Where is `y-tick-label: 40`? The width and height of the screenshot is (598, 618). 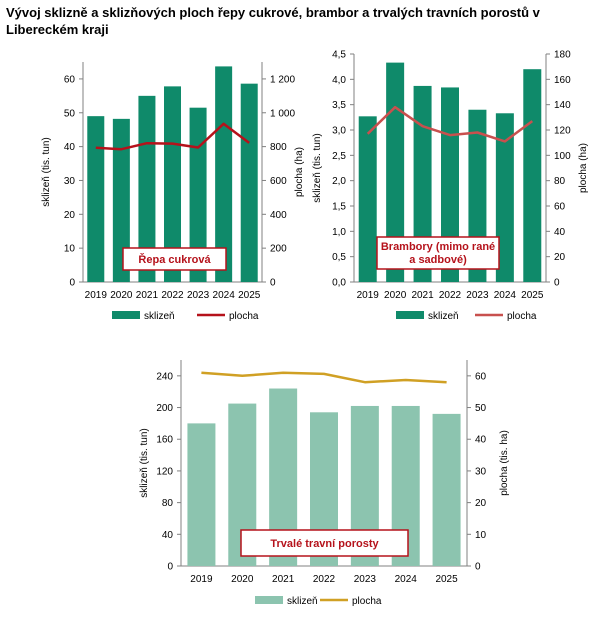 y-tick-label: 40 is located at coordinates (70, 147).